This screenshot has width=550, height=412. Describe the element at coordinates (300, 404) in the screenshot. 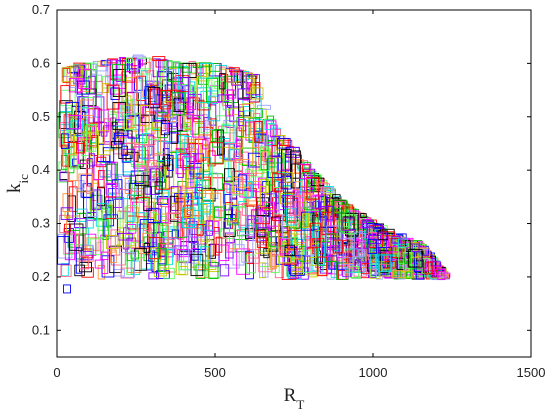

I see `x-axis-label-sub: T` at that location.